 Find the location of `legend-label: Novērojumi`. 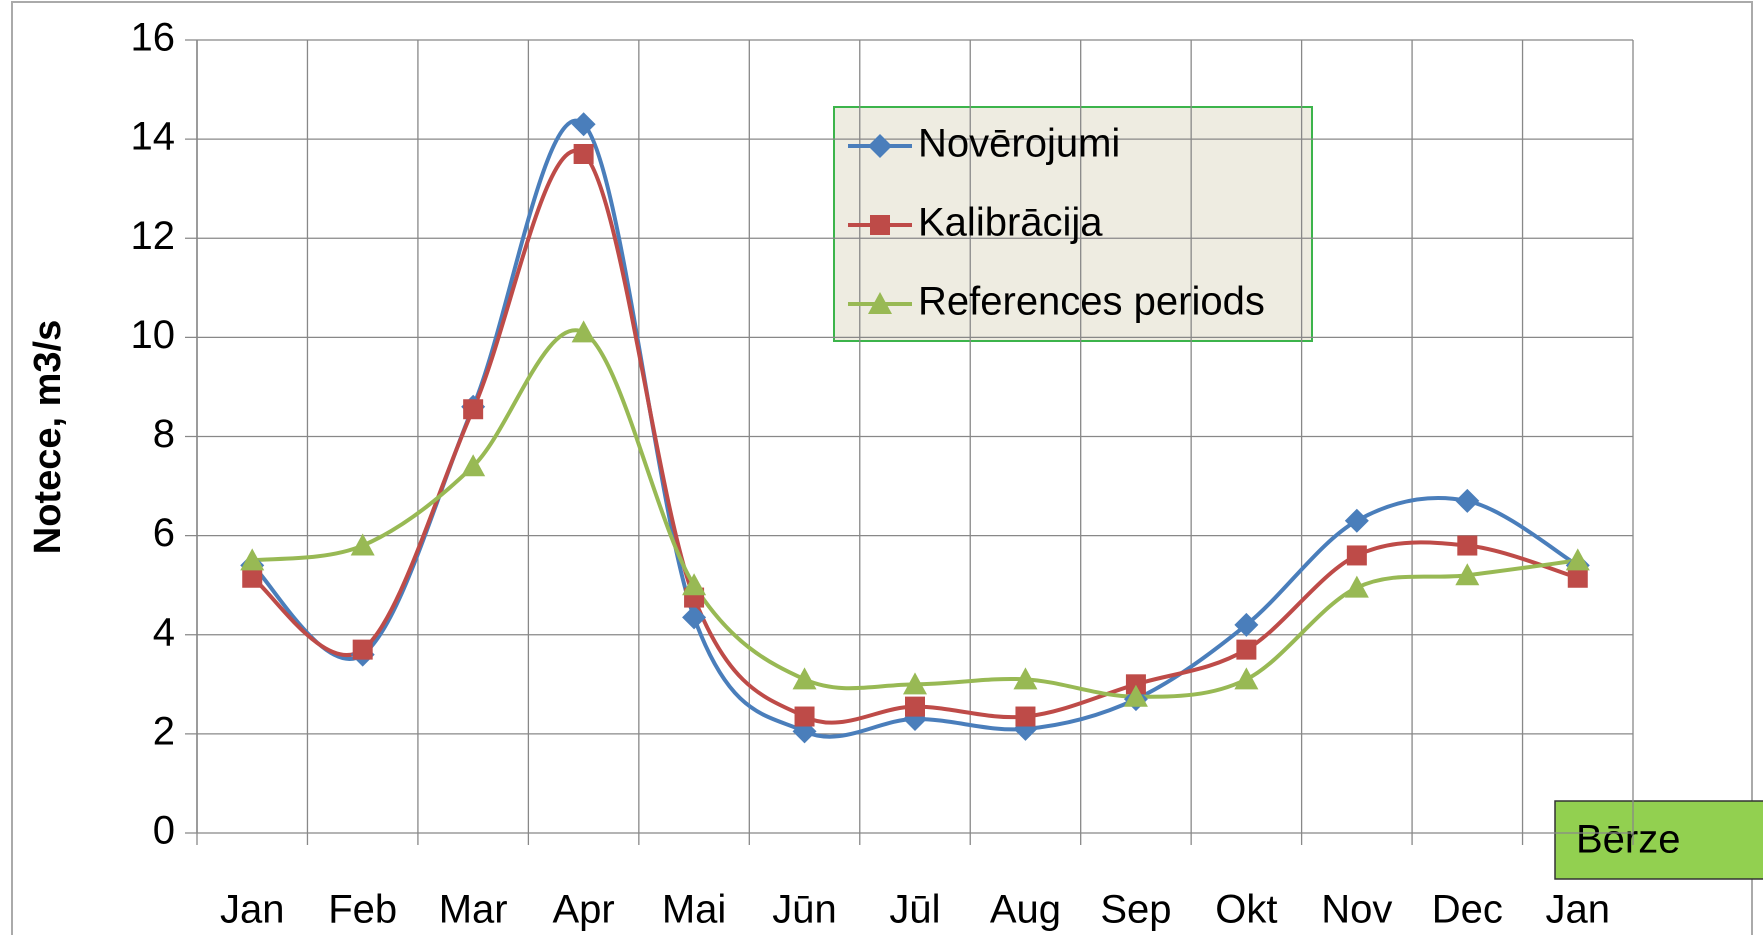

legend-label: Novērojumi is located at coordinates (1019, 144).